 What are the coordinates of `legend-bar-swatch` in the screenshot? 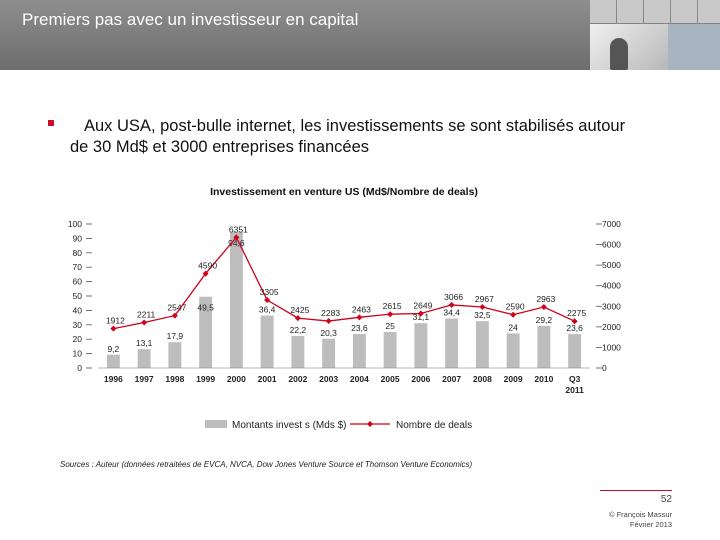 It's located at (216, 424).